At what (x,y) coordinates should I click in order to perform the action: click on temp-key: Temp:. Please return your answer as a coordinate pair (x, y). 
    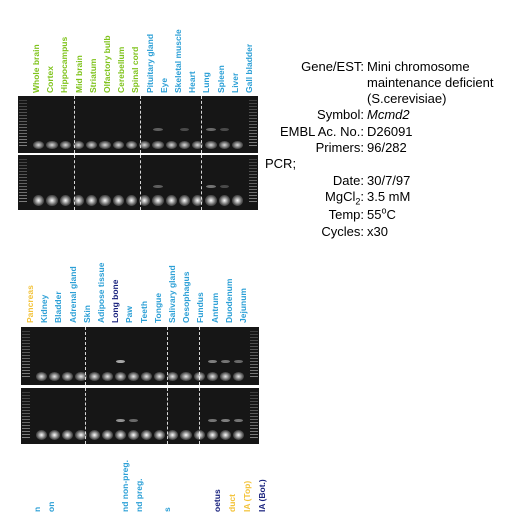
    Looking at the image, I should click on (346, 214).